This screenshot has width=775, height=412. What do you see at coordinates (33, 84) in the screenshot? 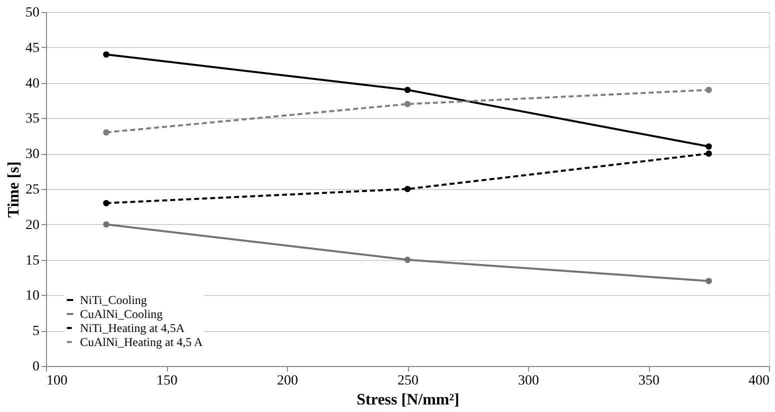
I see `y-tick-label: 40` at bounding box center [33, 84].